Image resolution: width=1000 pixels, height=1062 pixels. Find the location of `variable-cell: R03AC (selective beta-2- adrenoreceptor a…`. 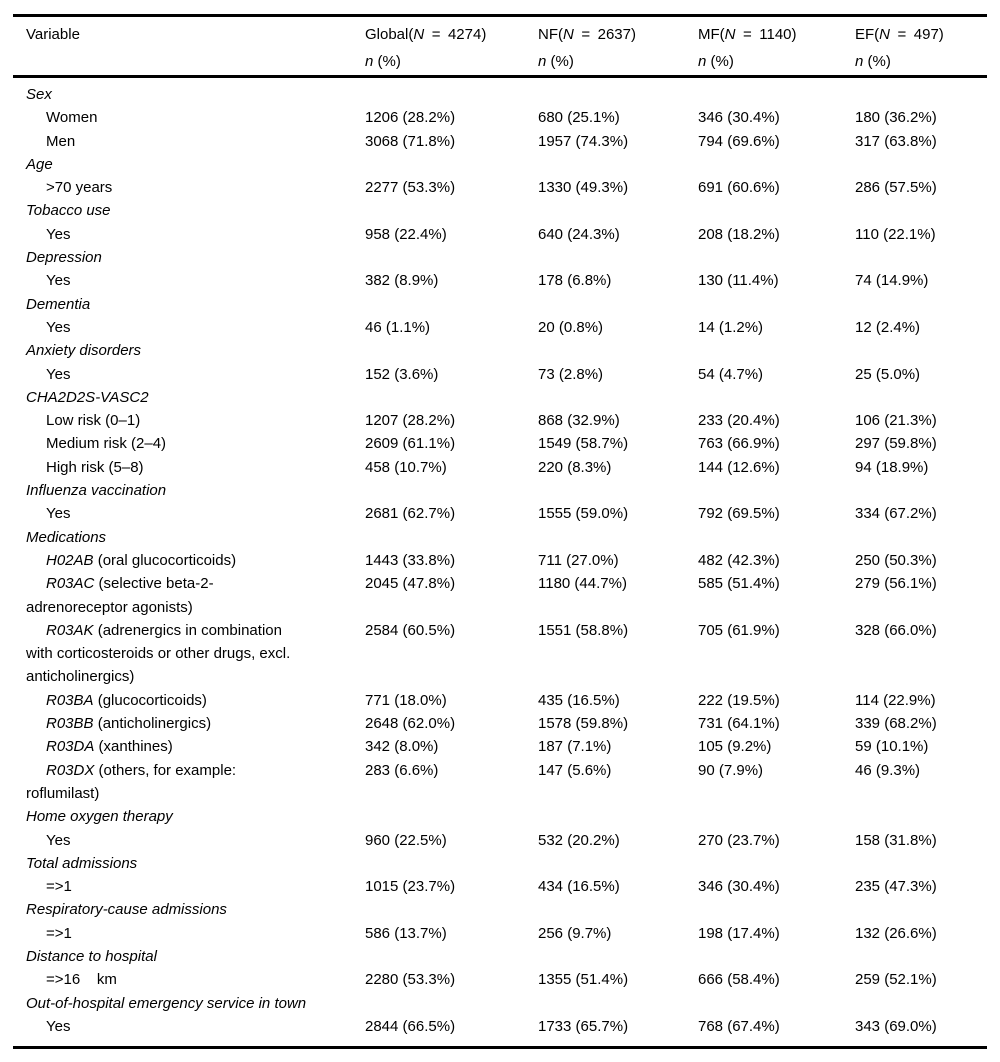

variable-cell: R03AC (selective beta-2- adrenoreceptor a… is located at coordinates (120, 595).